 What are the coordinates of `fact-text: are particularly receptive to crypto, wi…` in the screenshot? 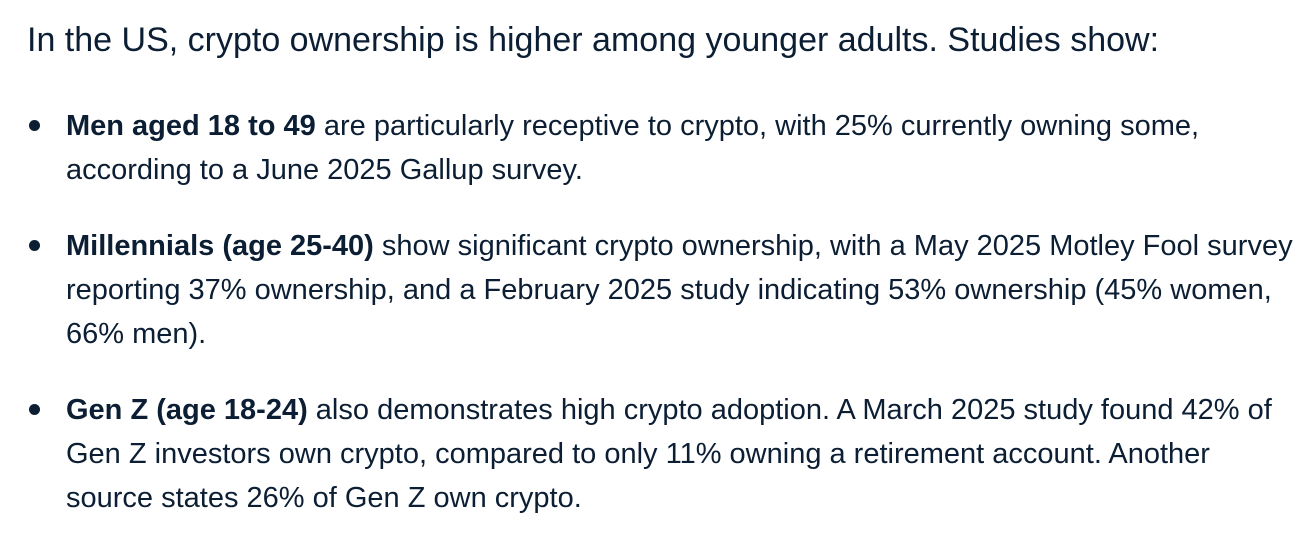 It's located at (633, 148).